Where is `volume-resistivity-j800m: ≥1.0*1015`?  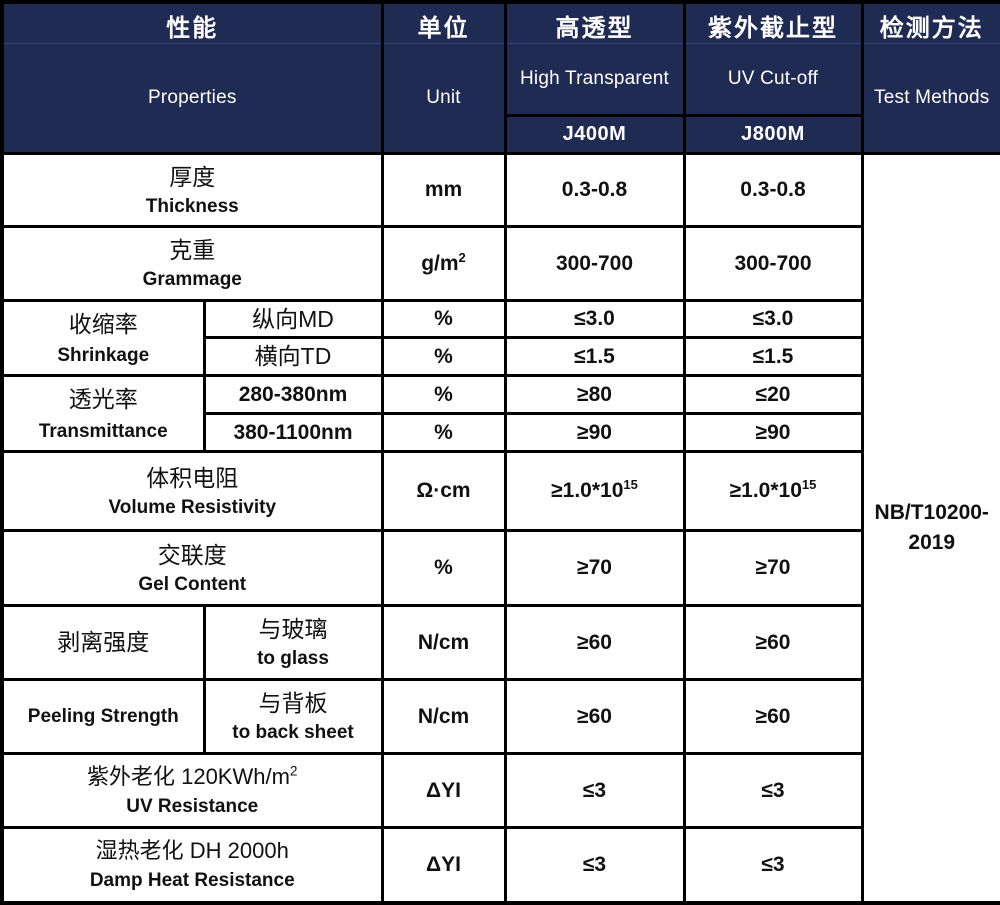
volume-resistivity-j800m: ≥1.0*1015 is located at coordinates (773, 491).